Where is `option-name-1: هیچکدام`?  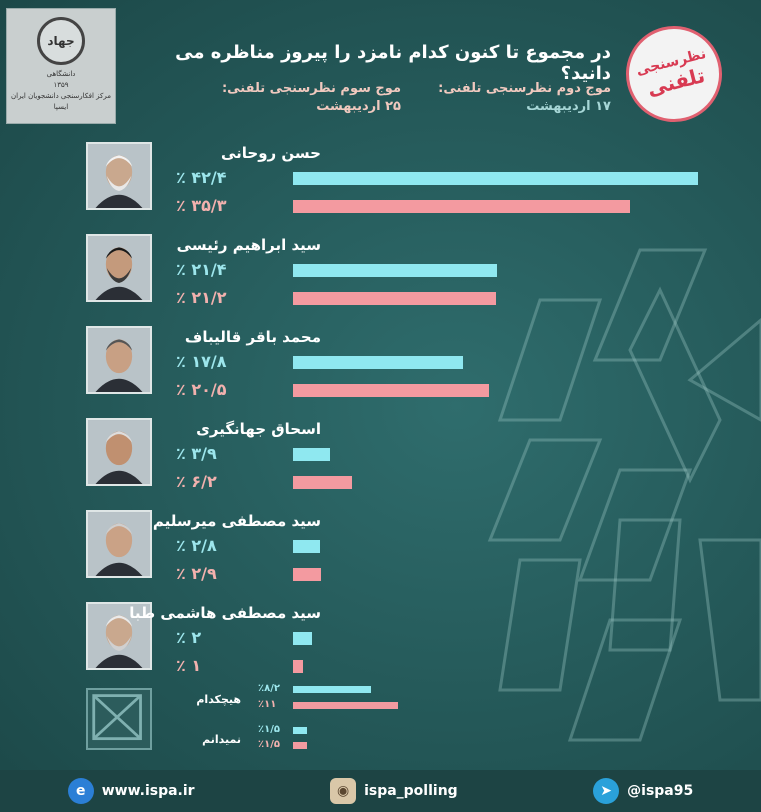 option-name-1: هیچکدام is located at coordinates (218, 699).